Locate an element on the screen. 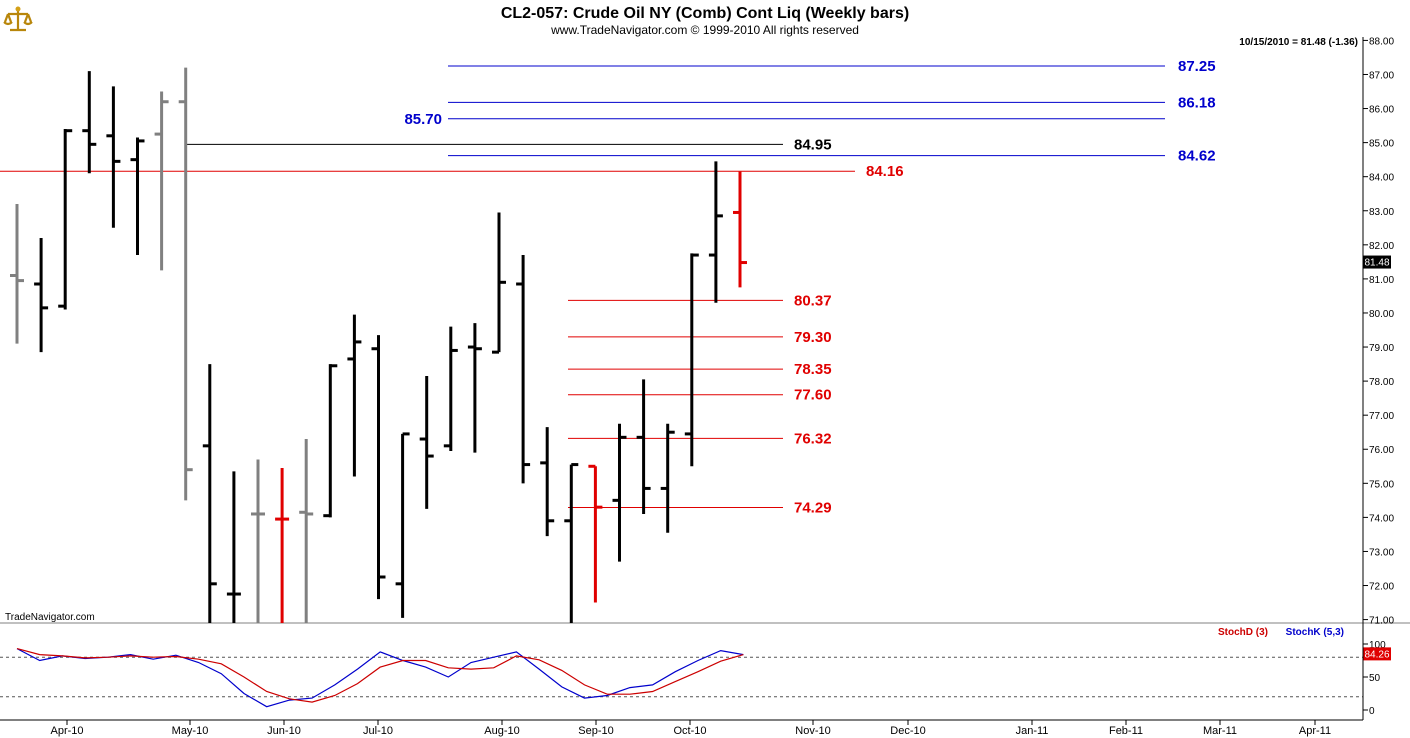 The height and width of the screenshot is (738, 1410). price-y-tick-label: 84.00 is located at coordinates (1381, 178).